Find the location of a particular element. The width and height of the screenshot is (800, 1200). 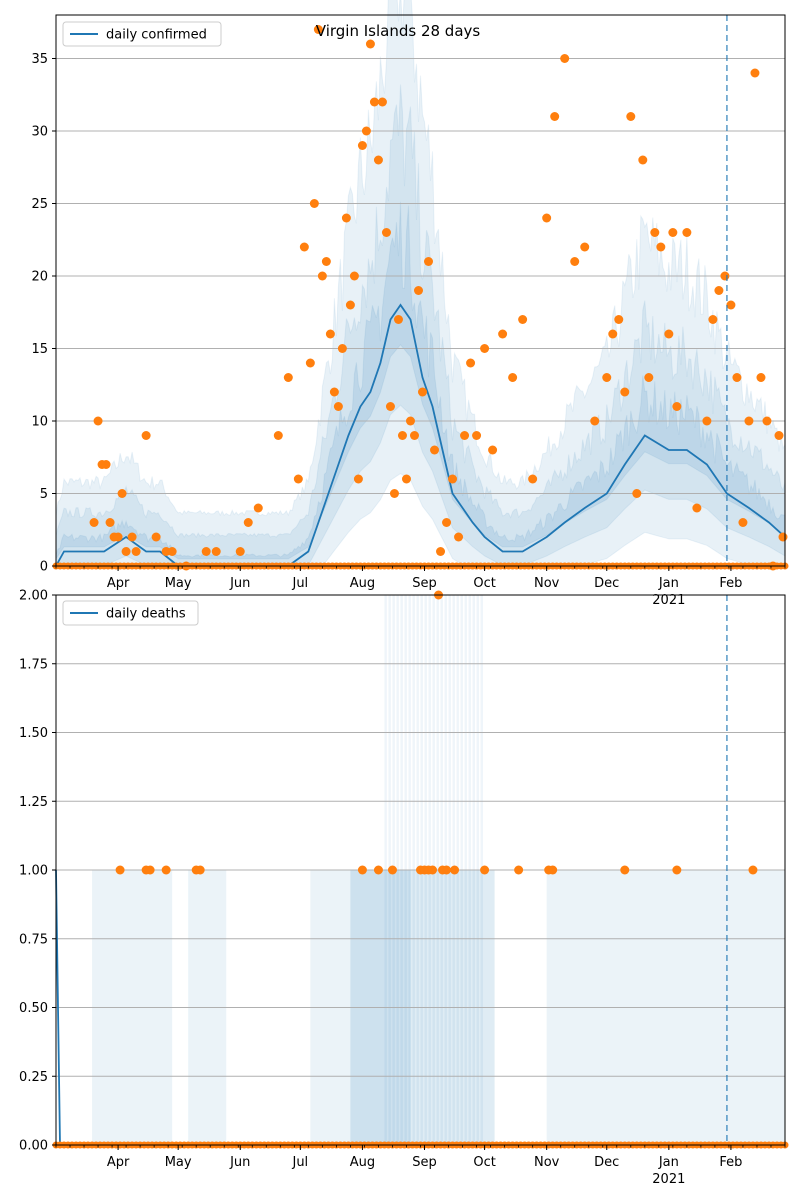

y-tick-label: 1.25 is located at coordinates (33, 802).